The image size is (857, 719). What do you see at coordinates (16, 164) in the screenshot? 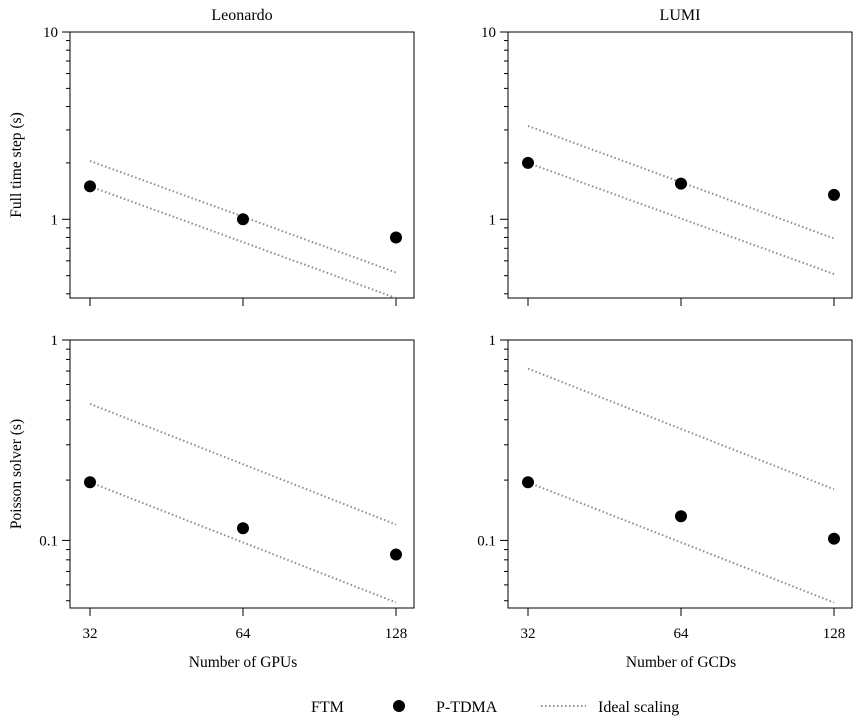
I see `y-axis-title: Full time step (s)` at bounding box center [16, 164].